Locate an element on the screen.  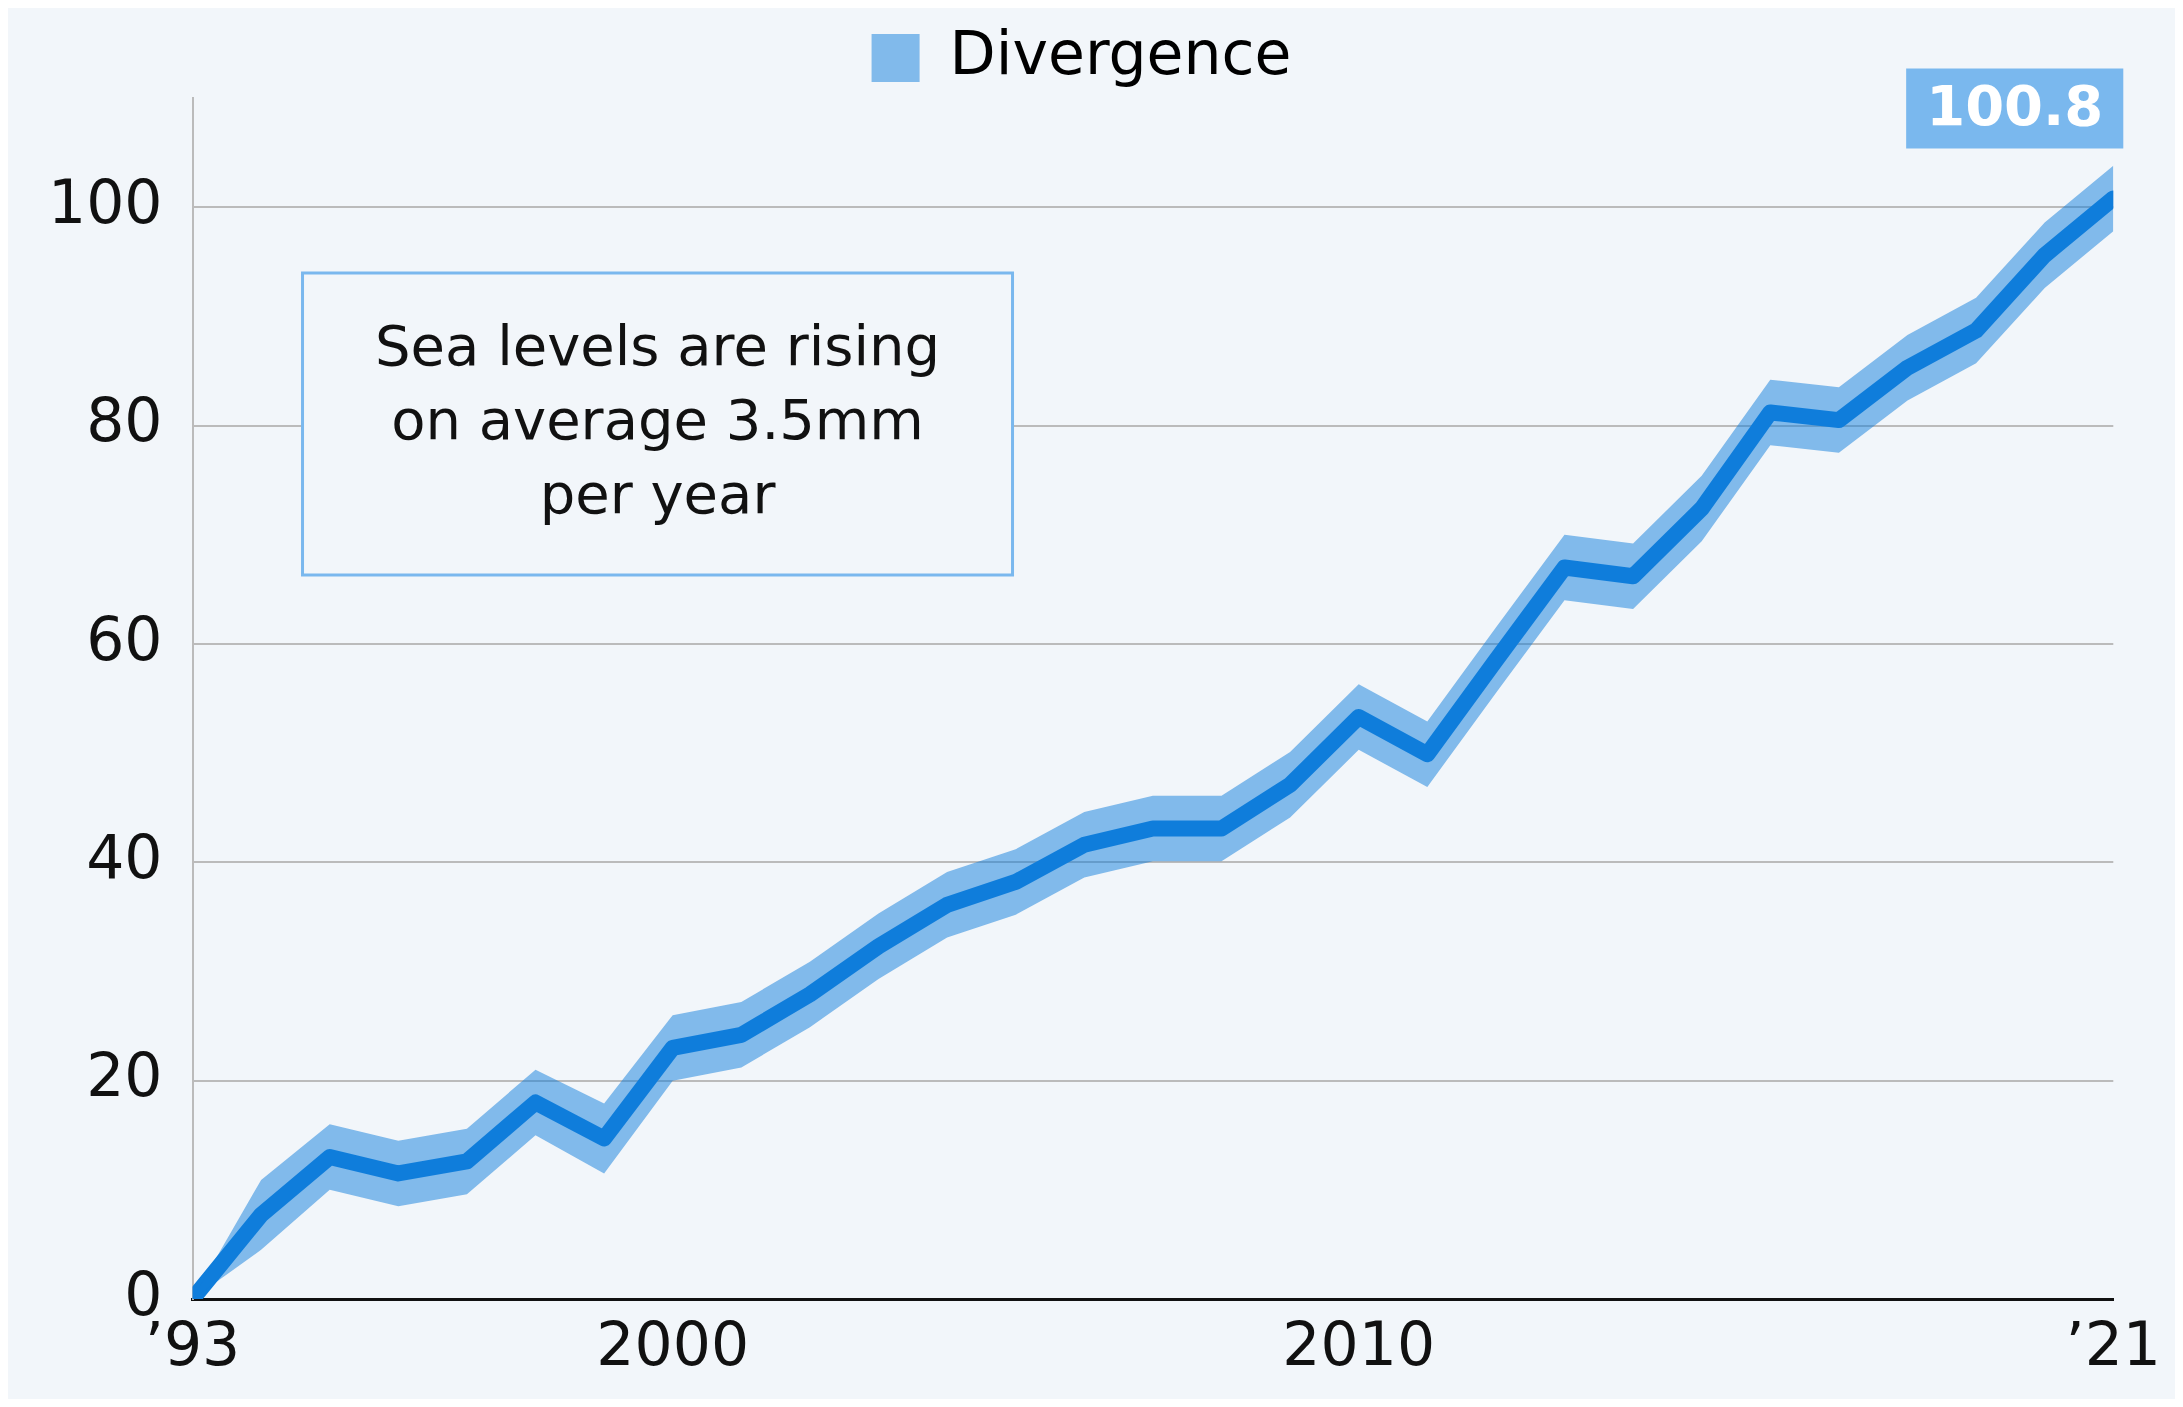
y-tick-label: 100 is located at coordinates (105, 201).